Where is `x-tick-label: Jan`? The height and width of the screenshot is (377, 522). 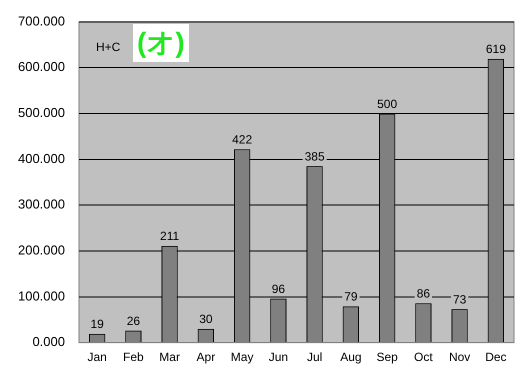
x-tick-label: Jan is located at coordinates (97, 357).